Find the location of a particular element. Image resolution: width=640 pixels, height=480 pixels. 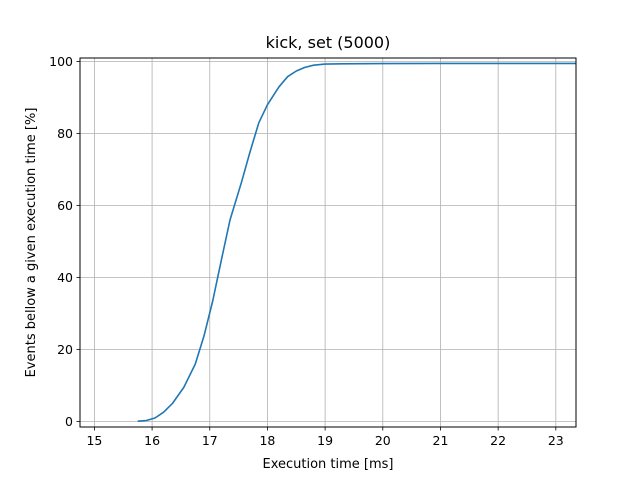

x-tick-label: 18 is located at coordinates (267, 440).